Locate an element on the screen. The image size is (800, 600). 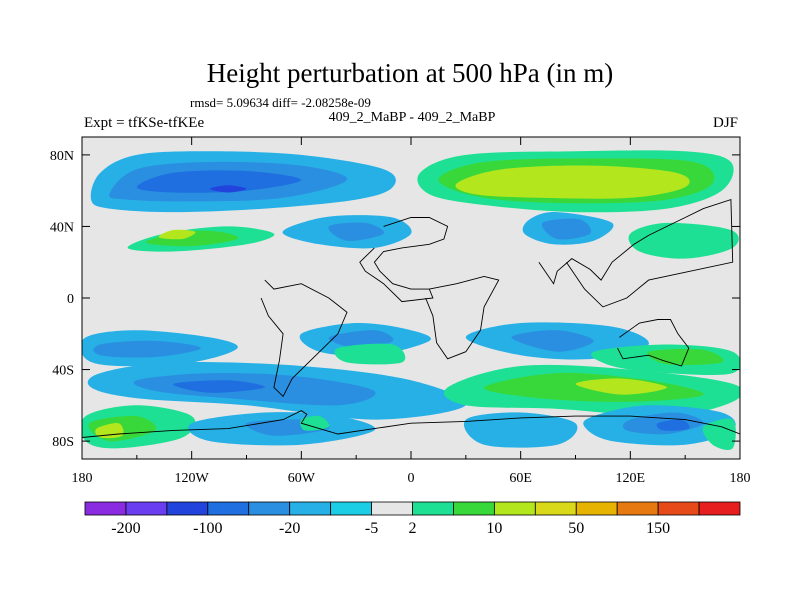
y-tick-label: 40N is located at coordinates (62, 227).